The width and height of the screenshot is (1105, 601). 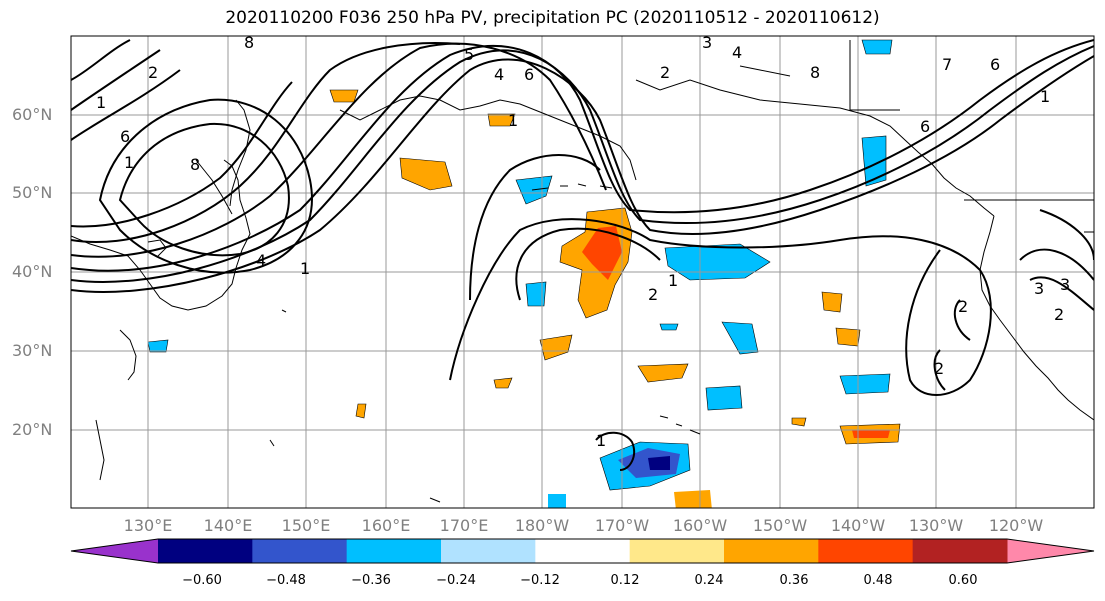 What do you see at coordinates (286, 580) in the screenshot?
I see `colorbar-tick: −0.48` at bounding box center [286, 580].